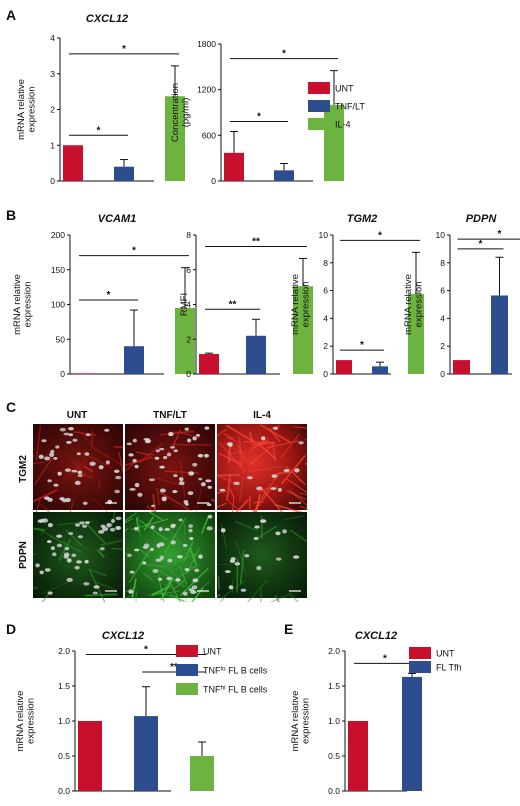 The width and height of the screenshot is (520, 806). I want to click on tile-content, so click(78, 469).